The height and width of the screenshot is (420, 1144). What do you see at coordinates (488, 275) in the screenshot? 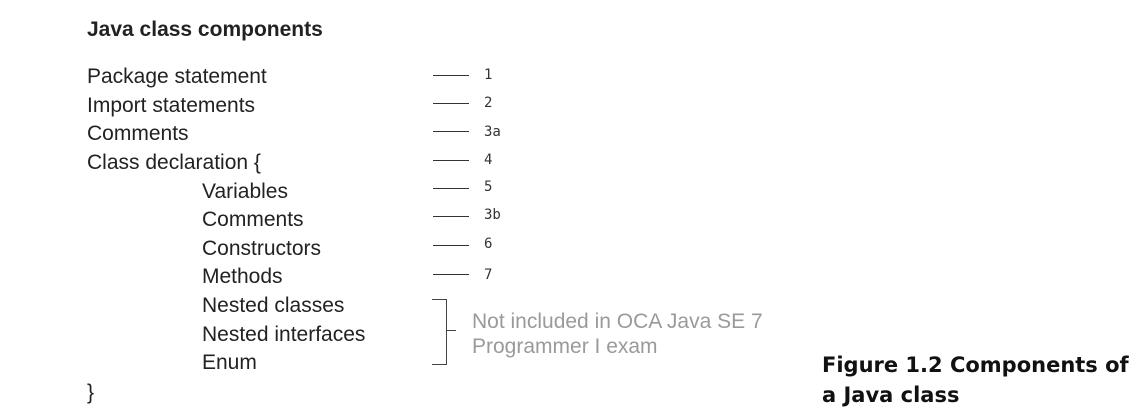
I see `number-label: 7` at bounding box center [488, 275].